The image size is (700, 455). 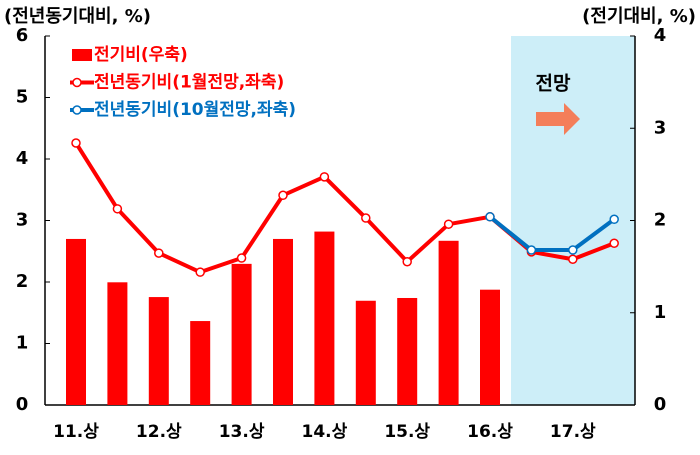 What do you see at coordinates (159, 432) in the screenshot?
I see `x-tick-label: 12.상` at bounding box center [159, 432].